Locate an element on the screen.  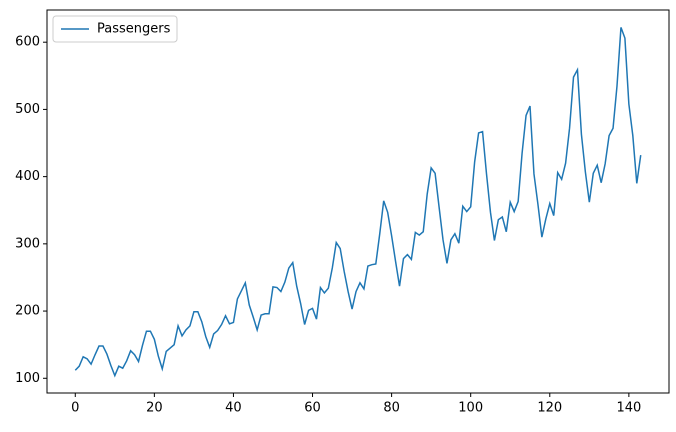
legend-label: Passengers is located at coordinates (134, 29).